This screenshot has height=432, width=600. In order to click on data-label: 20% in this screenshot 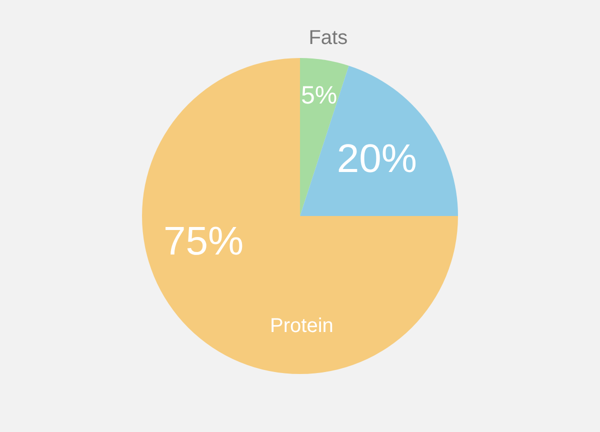, I will do `click(376, 159)`.